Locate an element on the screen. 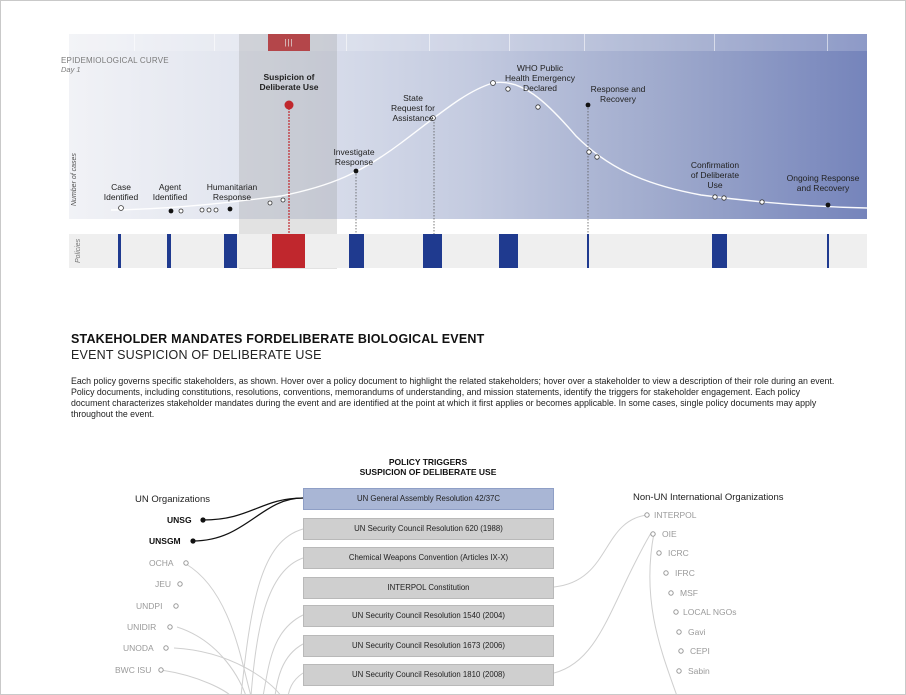 Image resolution: width=906 pixels, height=695 pixels. icrc-node is located at coordinates (659, 553).